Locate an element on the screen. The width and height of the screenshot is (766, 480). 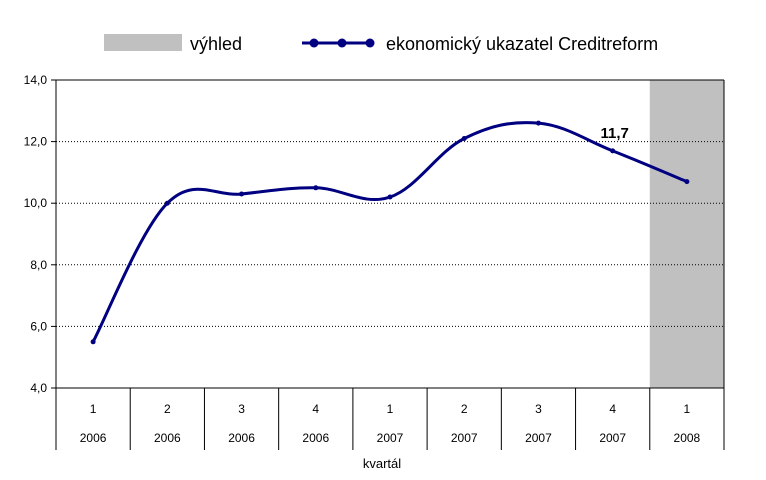
legend-series-markers is located at coordinates (342, 43).